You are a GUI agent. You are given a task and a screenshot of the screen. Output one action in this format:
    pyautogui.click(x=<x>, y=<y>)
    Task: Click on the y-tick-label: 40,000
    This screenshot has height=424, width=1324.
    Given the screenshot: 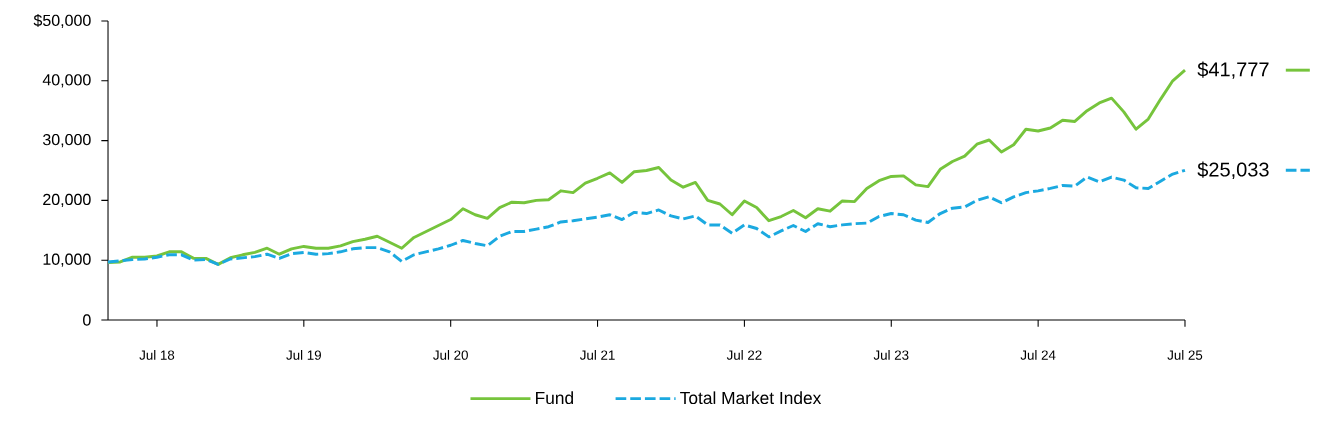 What is the action you would take?
    pyautogui.click(x=66, y=81)
    